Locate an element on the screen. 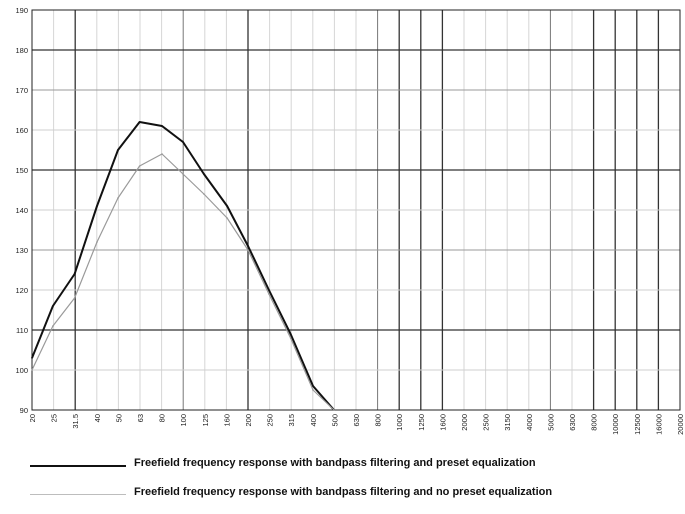 This screenshot has height=514, width=685. legend-swatch-light is located at coordinates (78, 494).